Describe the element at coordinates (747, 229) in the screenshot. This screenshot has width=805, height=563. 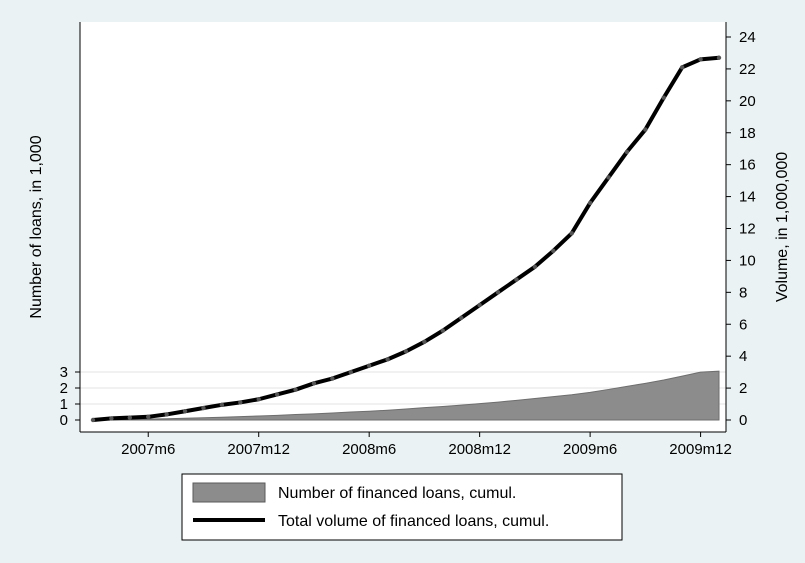
I see `right-tick-label: 12` at that location.